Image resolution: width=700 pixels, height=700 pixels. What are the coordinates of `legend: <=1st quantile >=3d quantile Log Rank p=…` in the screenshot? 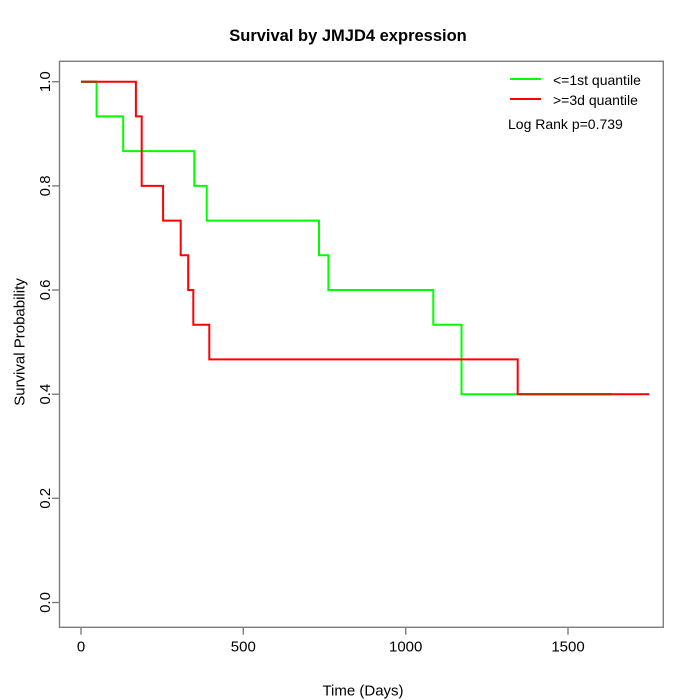 It's located at (574, 102).